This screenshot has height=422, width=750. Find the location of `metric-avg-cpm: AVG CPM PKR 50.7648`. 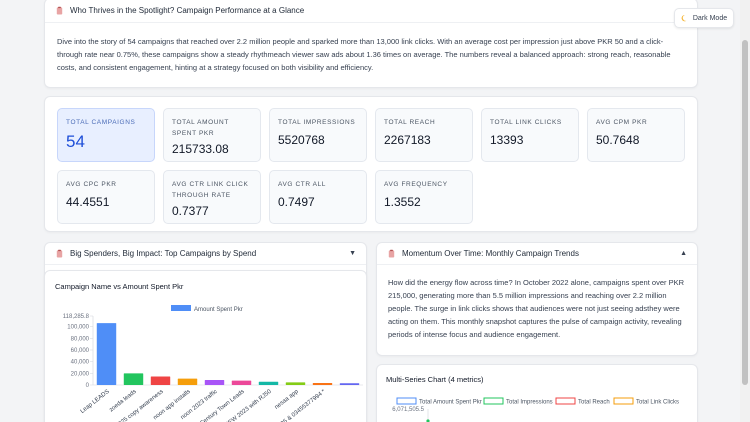

metric-avg-cpm: AVG CPM PKR 50.7648 is located at coordinates (636, 135).